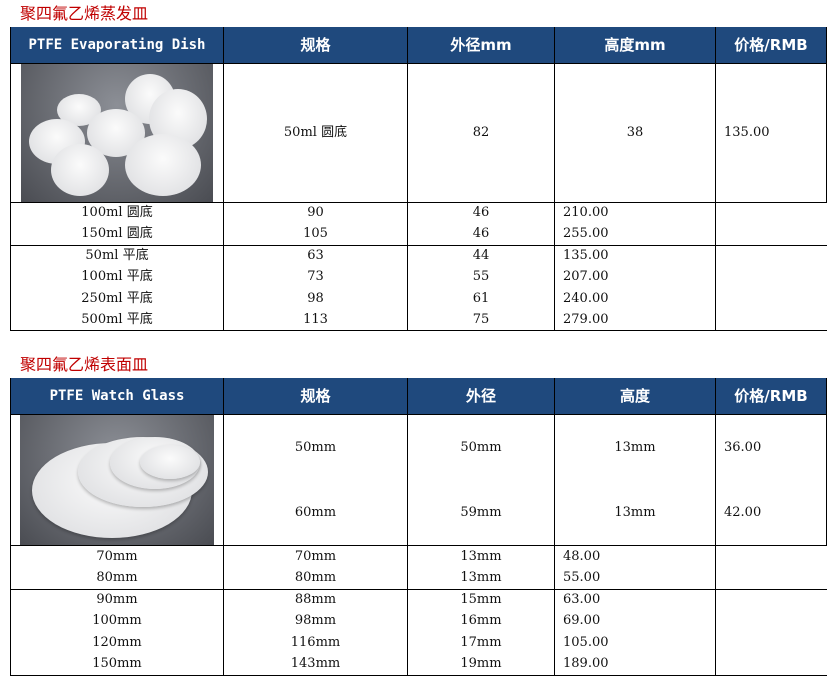 The height and width of the screenshot is (676, 836). I want to click on diameter-cell: 63, so click(315, 256).